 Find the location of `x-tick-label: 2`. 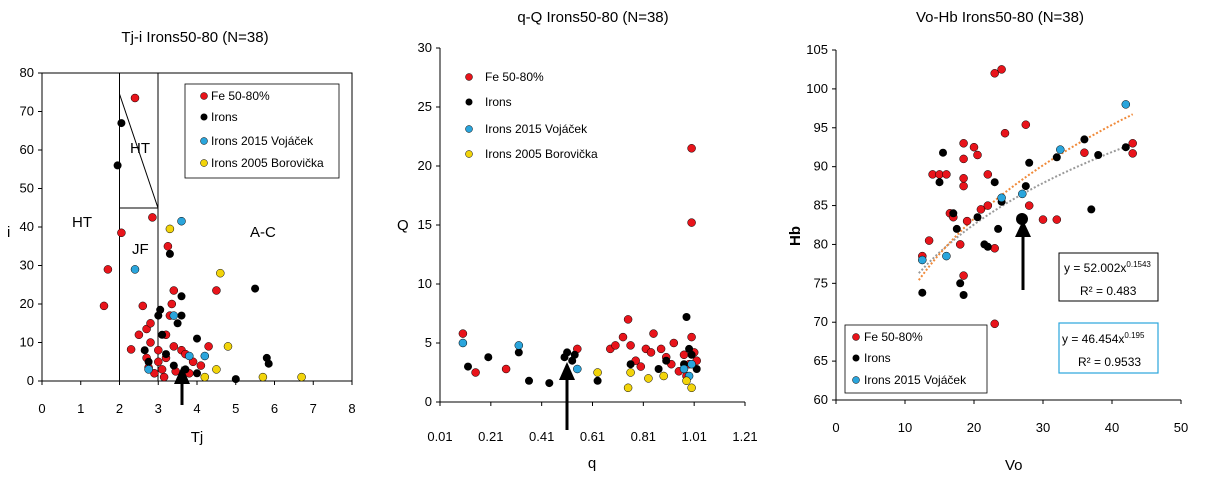

x-tick-label: 2 is located at coordinates (119, 408).